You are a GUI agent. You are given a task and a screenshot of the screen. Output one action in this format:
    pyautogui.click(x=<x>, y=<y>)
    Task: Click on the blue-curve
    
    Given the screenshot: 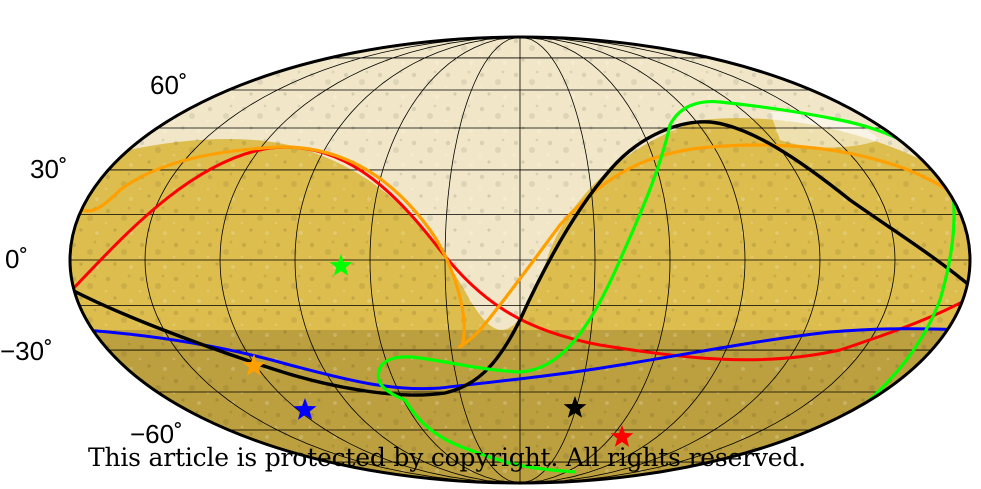 What is the action you would take?
    pyautogui.click(x=527, y=359)
    